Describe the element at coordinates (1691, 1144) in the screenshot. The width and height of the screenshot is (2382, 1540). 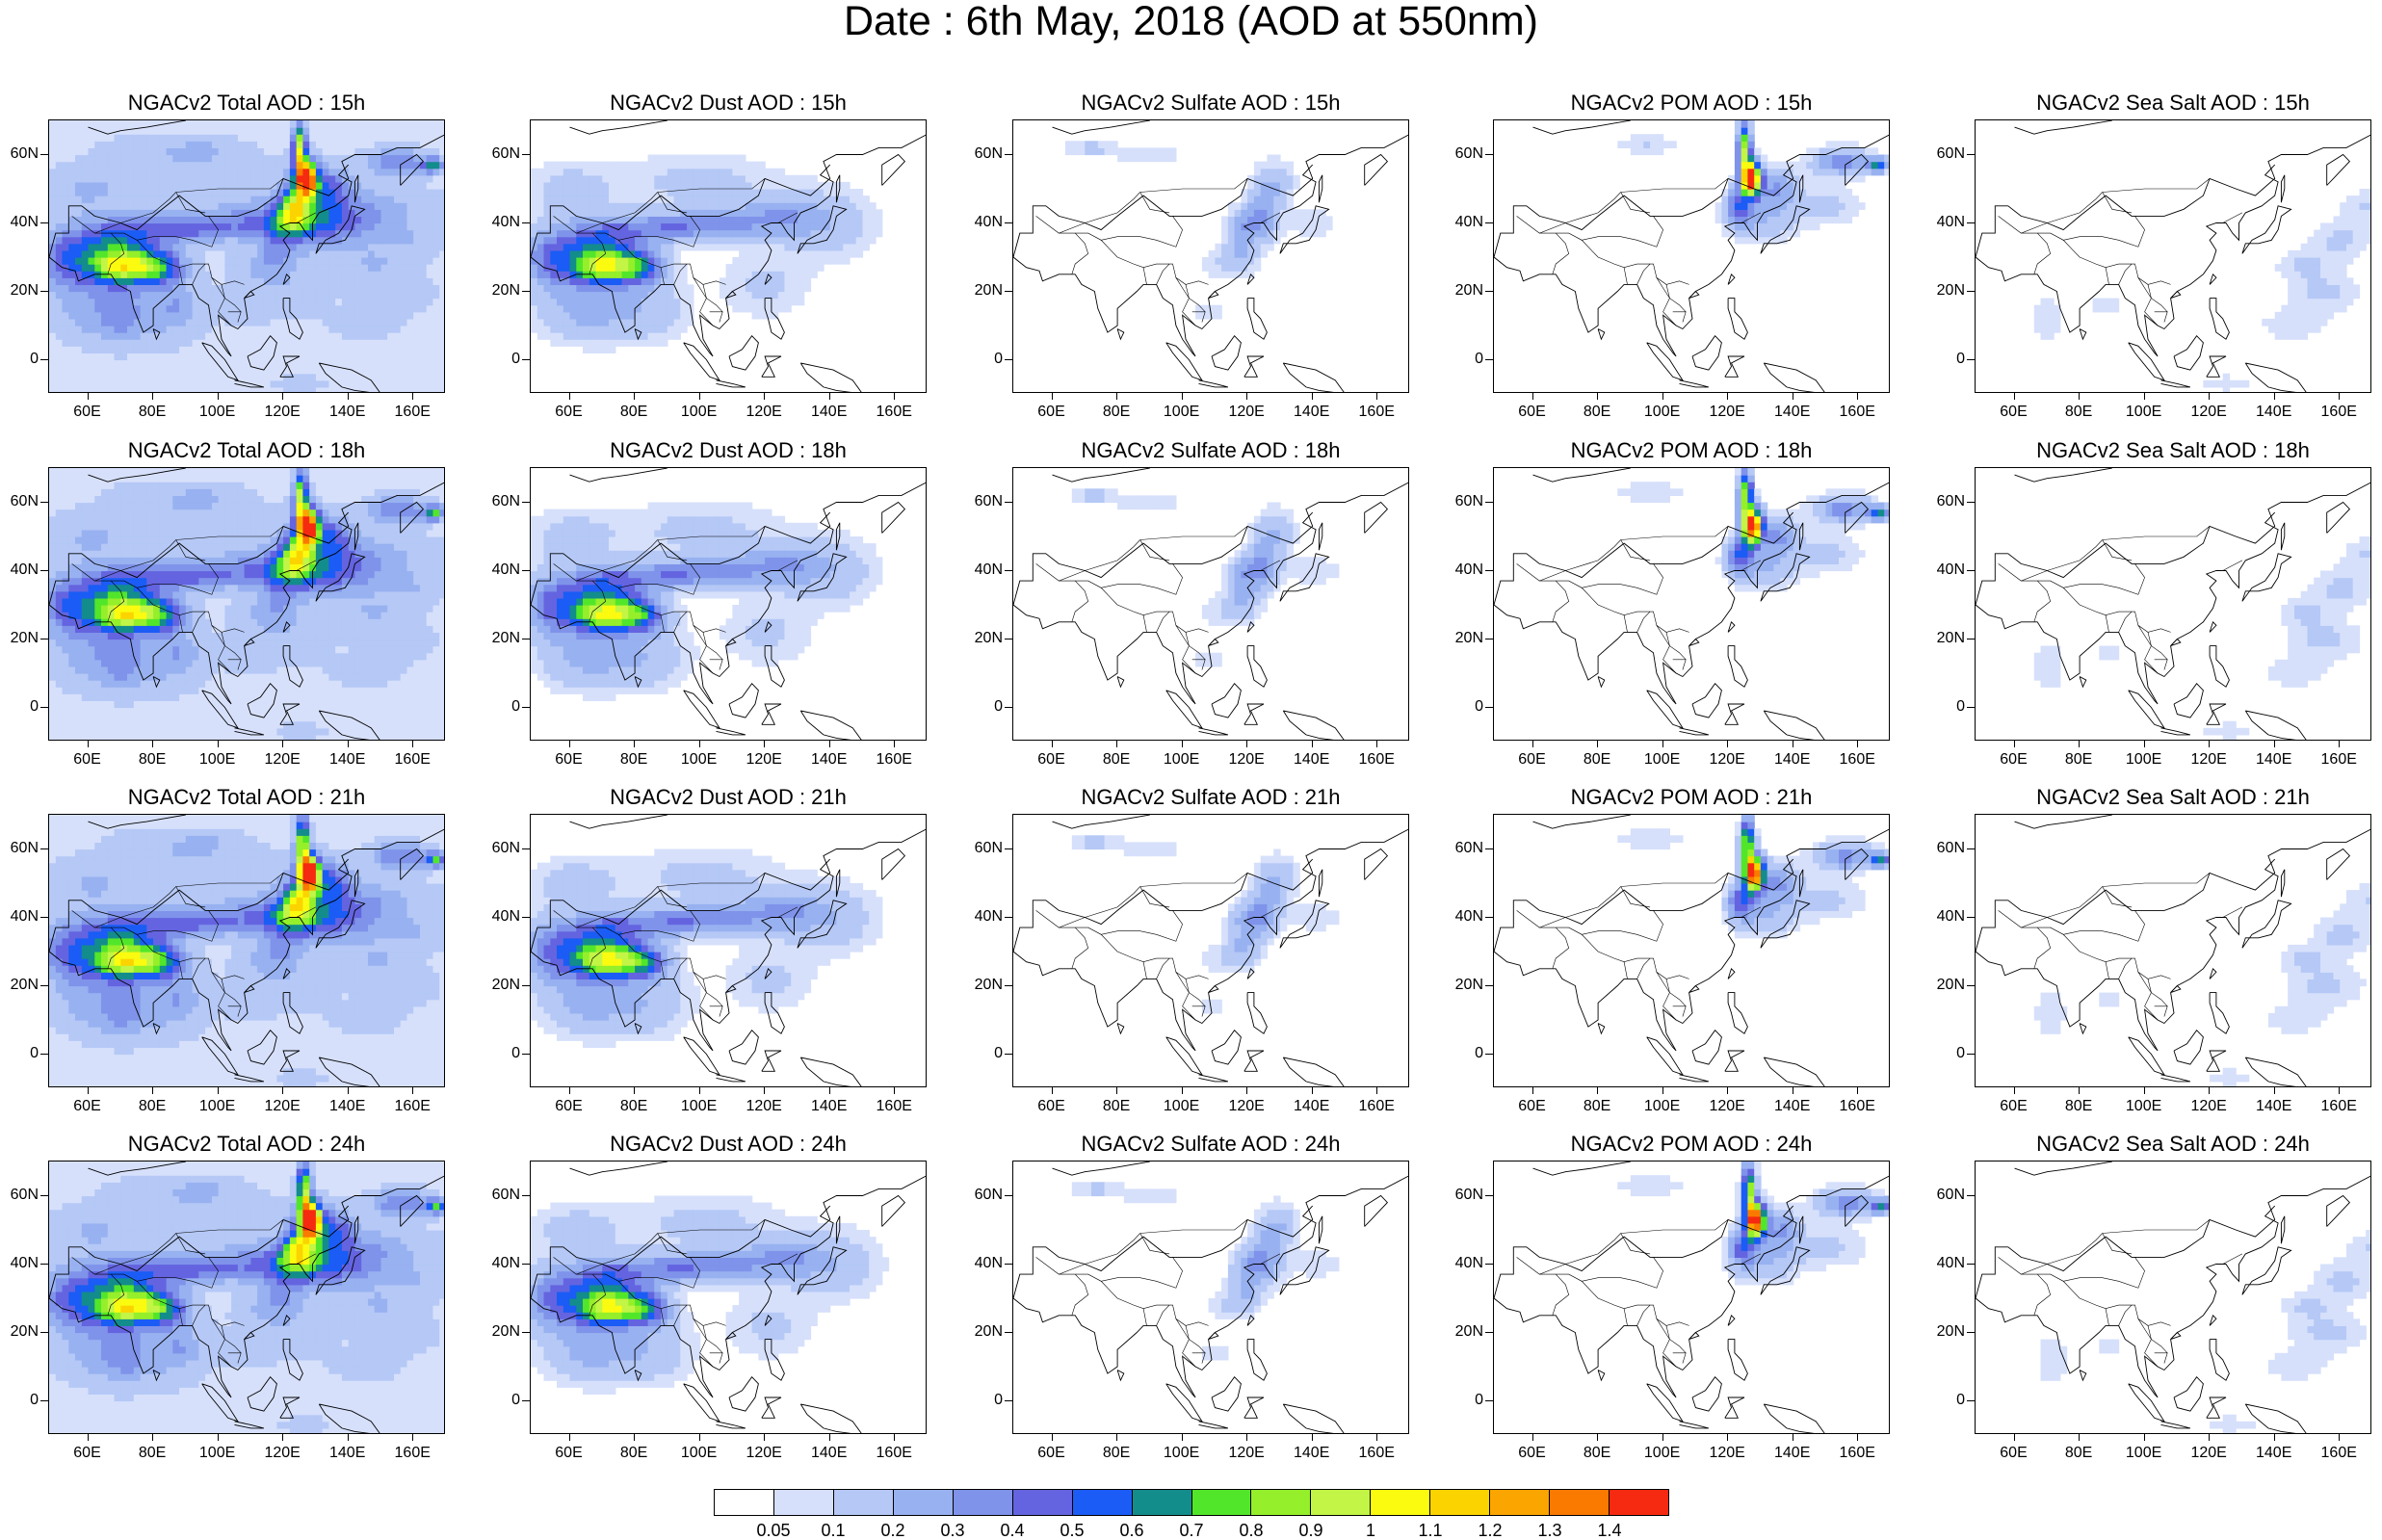
I see `panel-title: NGACv2 POM AOD : 24h` at that location.